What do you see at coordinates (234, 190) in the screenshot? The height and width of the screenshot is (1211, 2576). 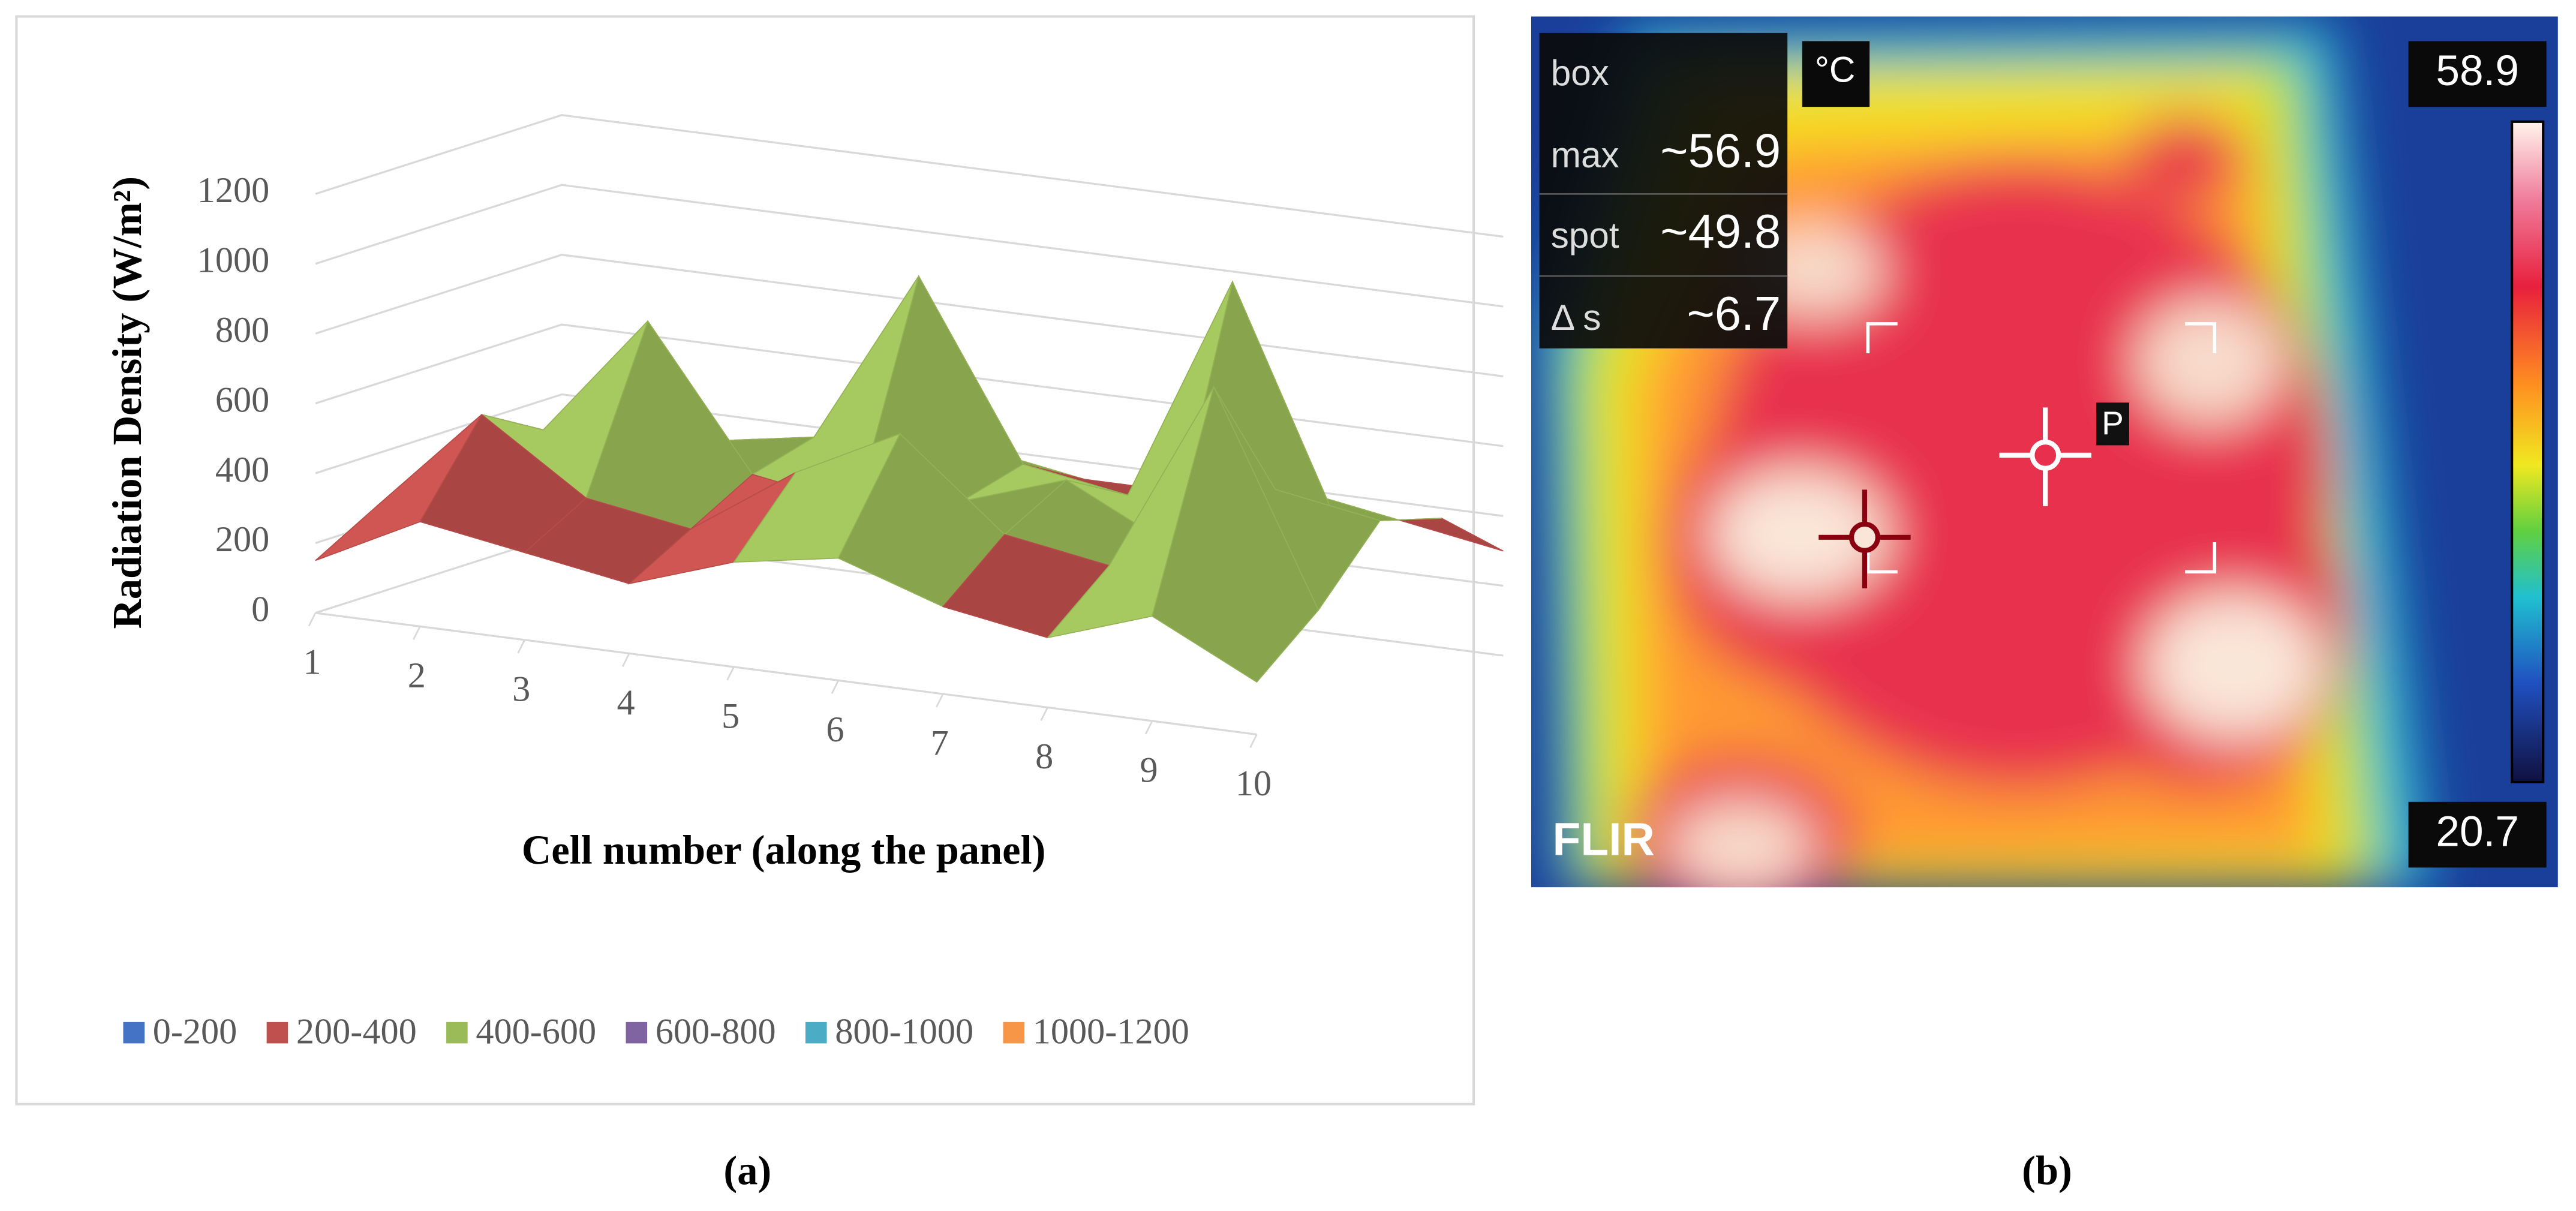 I see `z-tick-label: 1200` at bounding box center [234, 190].